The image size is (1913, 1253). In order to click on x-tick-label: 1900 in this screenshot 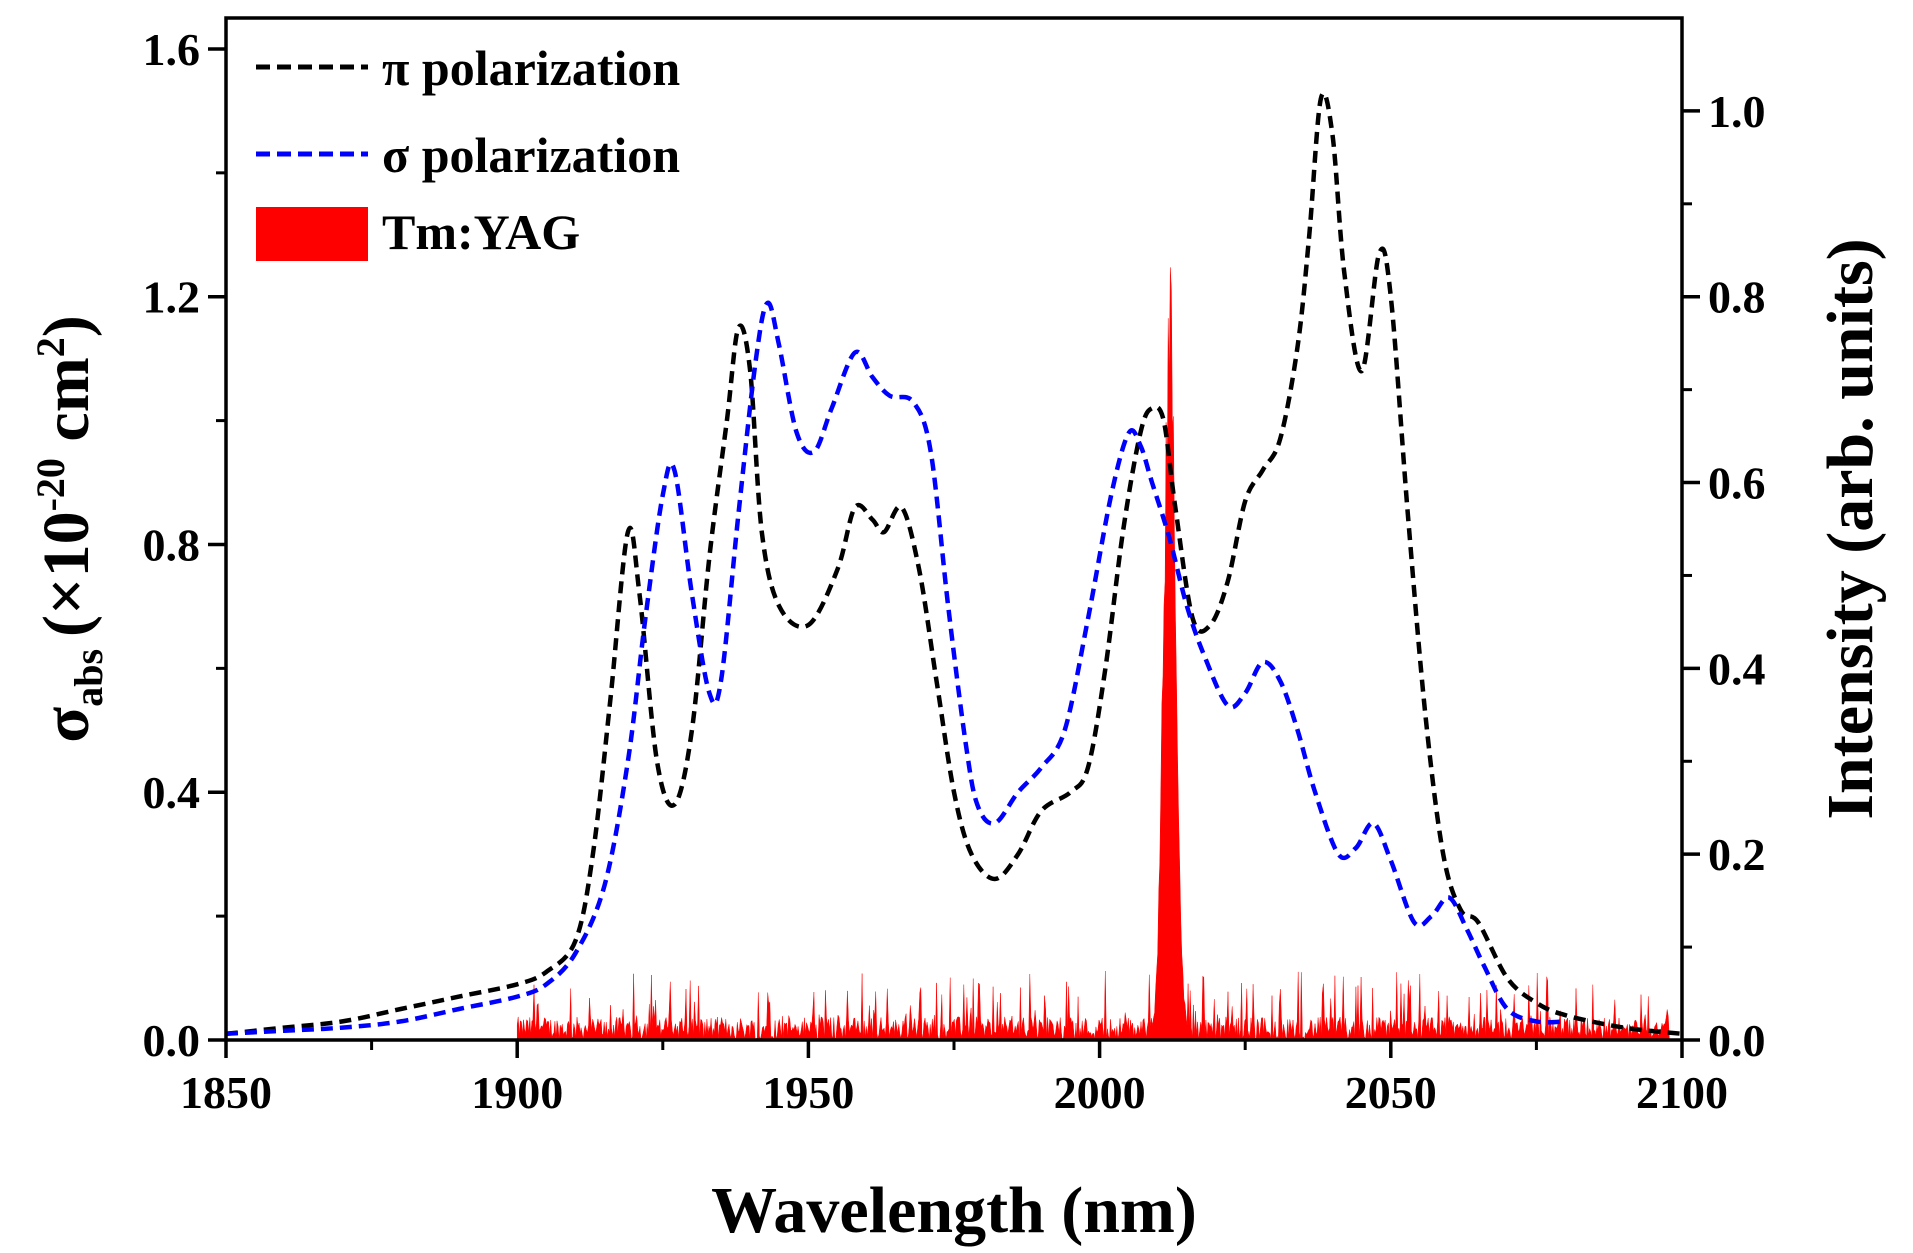, I will do `click(517, 1092)`.